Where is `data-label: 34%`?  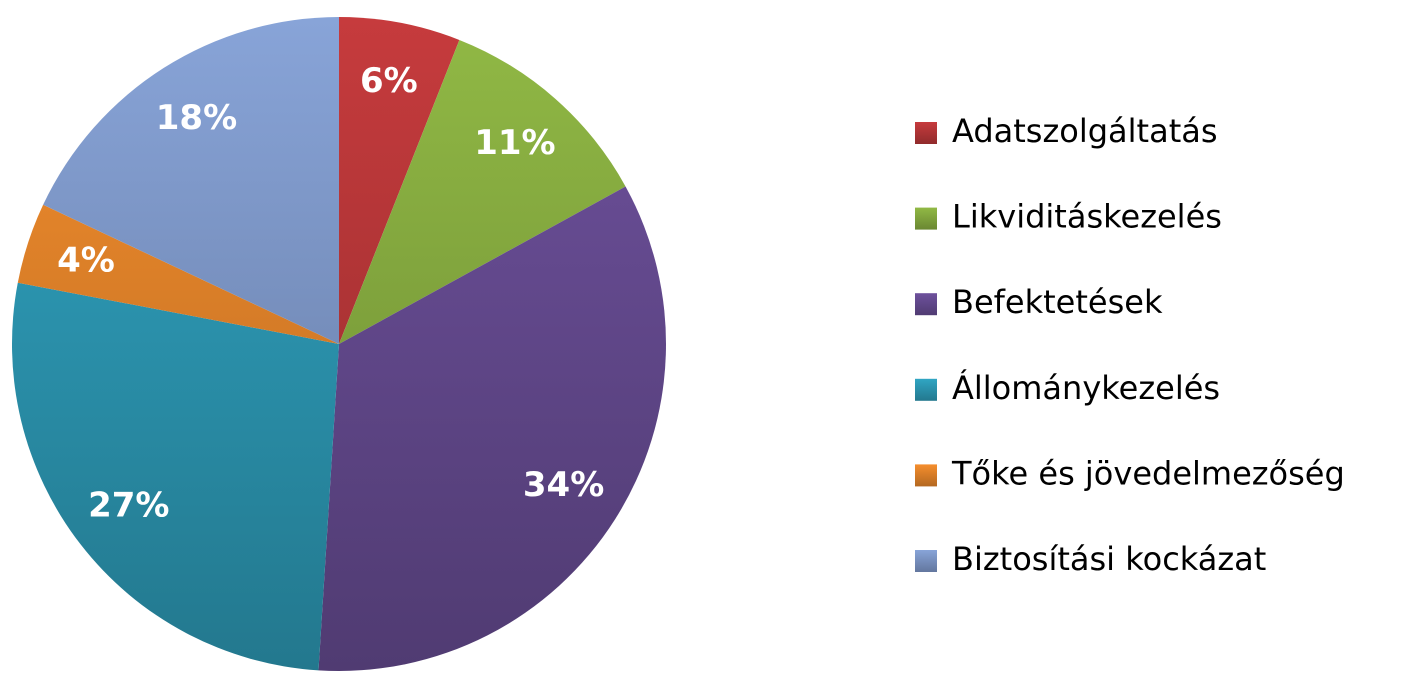
data-label: 34% is located at coordinates (563, 485).